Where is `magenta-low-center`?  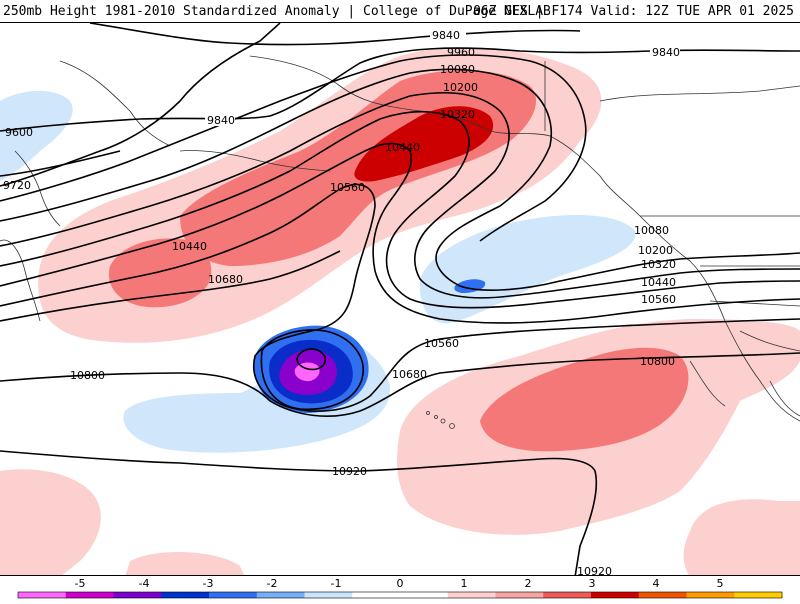
magenta-low-center is located at coordinates (307, 372).